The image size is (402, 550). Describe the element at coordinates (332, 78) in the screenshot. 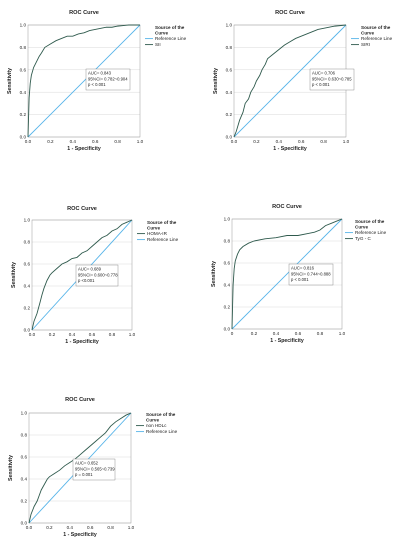

I see `auc-annotation: 95%CI= 0.630~0.785` at that location.